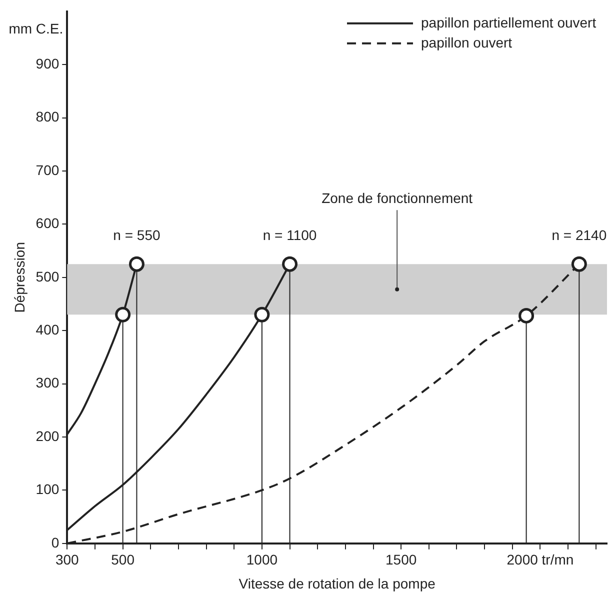 The width and height of the screenshot is (616, 607). I want to click on text: mm C.E., so click(36, 28).